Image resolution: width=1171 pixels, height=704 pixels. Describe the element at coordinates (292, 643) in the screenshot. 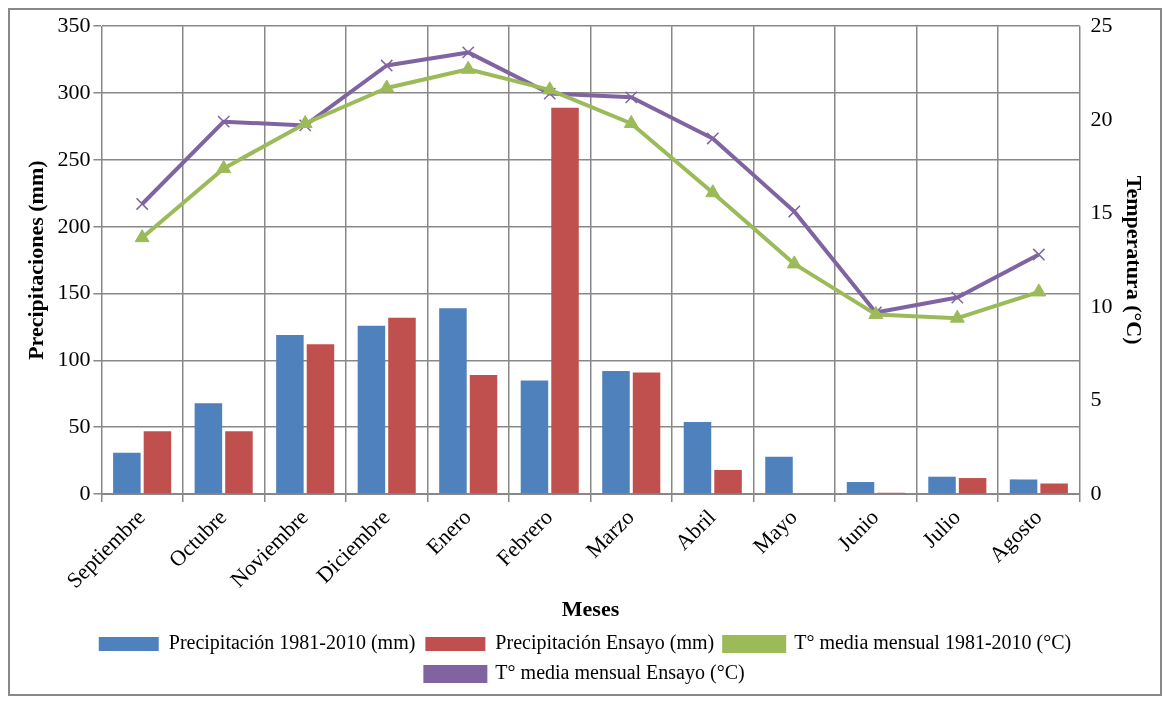

I see `legend-label: Precipitación 1981-2010 (mm)` at that location.